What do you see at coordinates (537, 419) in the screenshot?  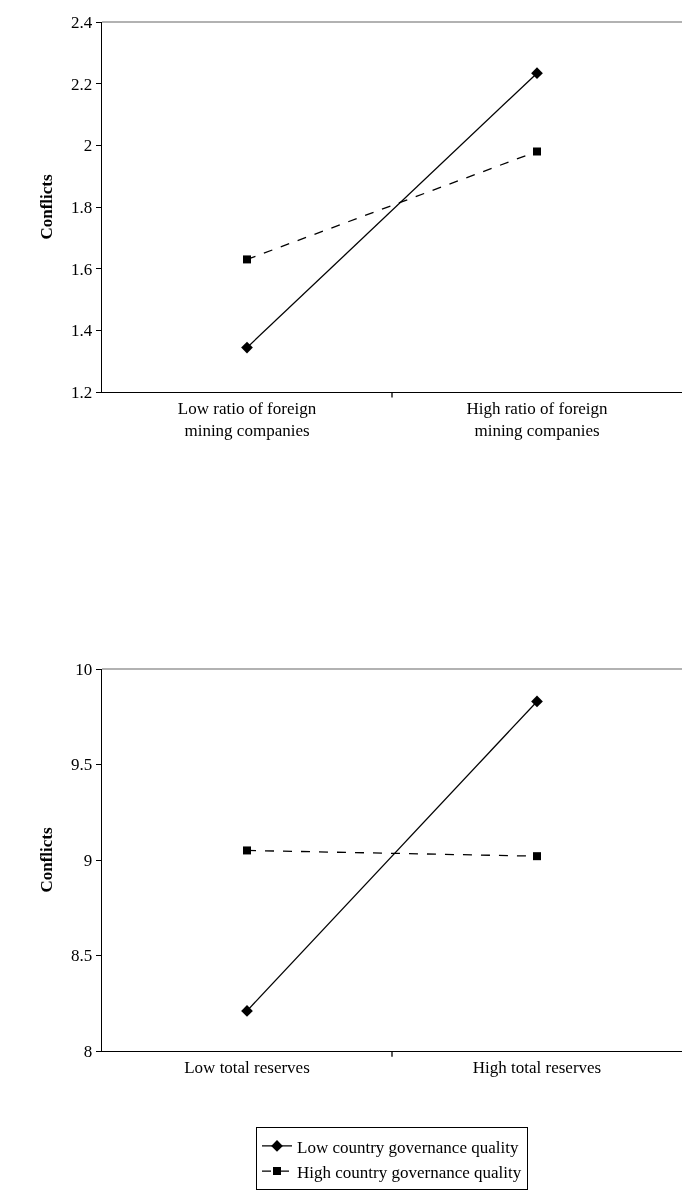 I see `x-tick-label: High ratio of foreign mining companies` at bounding box center [537, 419].